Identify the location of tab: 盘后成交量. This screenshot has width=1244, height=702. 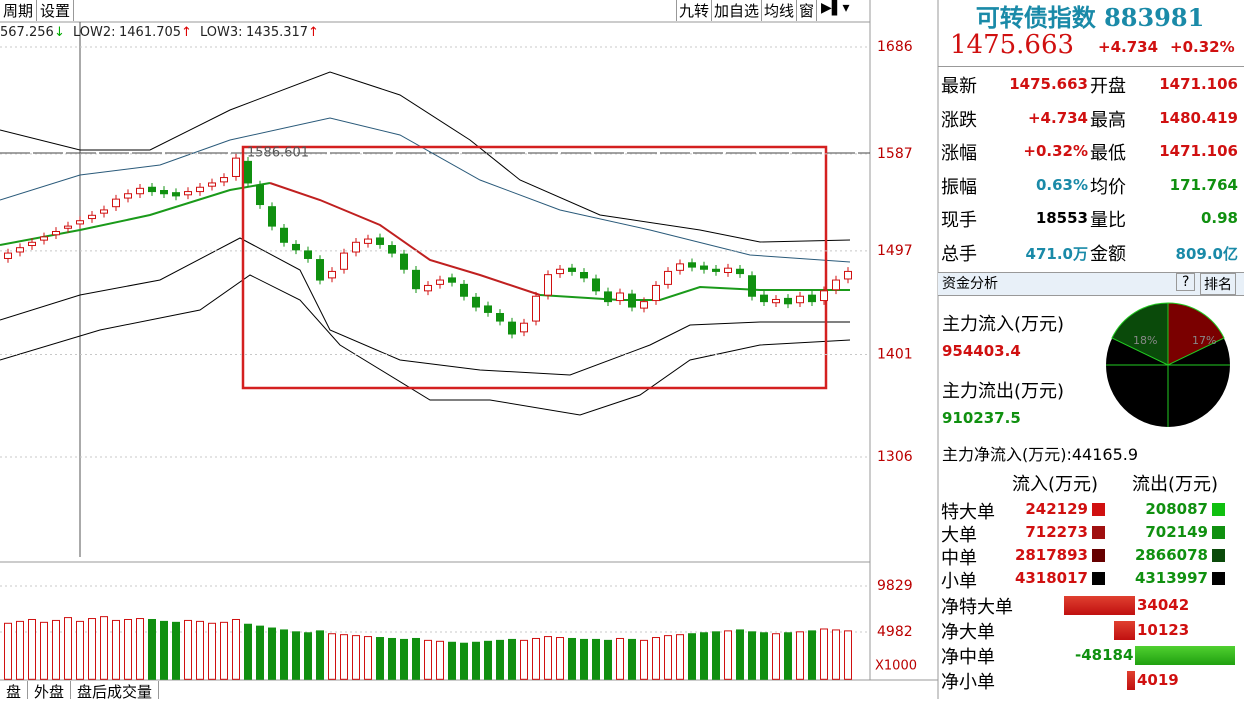
(115, 691).